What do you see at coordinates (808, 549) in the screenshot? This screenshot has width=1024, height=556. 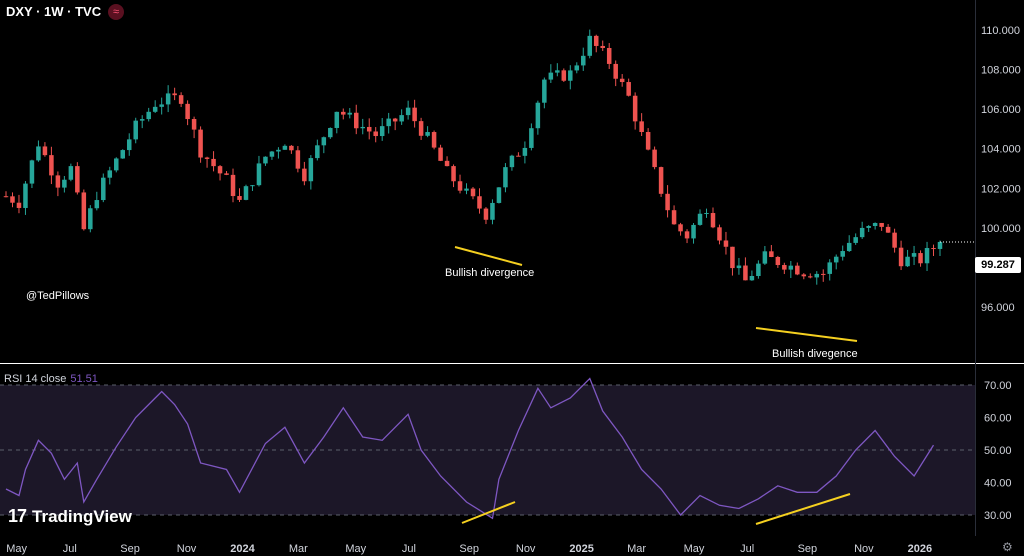 I see `time-tick-label: Sep` at bounding box center [808, 549].